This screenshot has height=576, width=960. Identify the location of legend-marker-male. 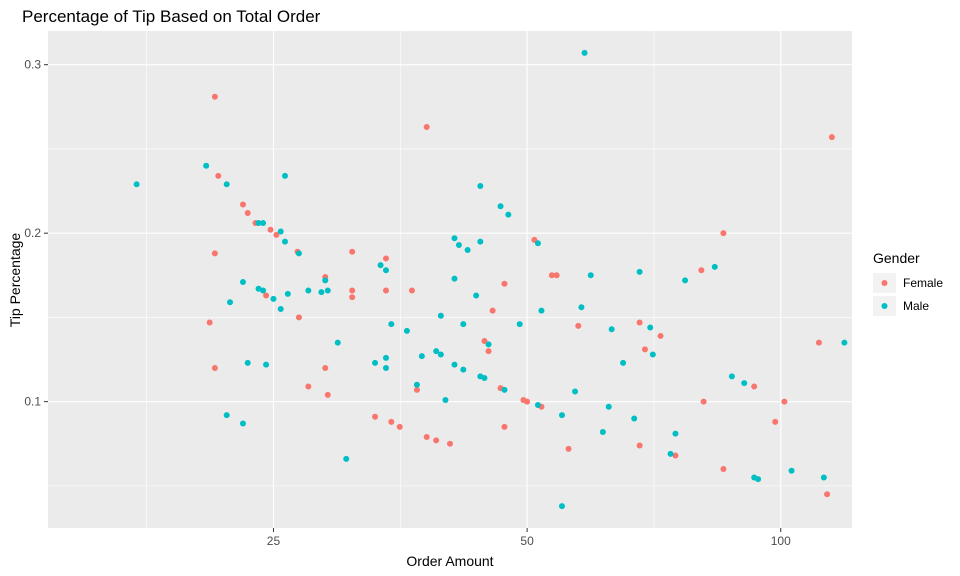
(884, 306).